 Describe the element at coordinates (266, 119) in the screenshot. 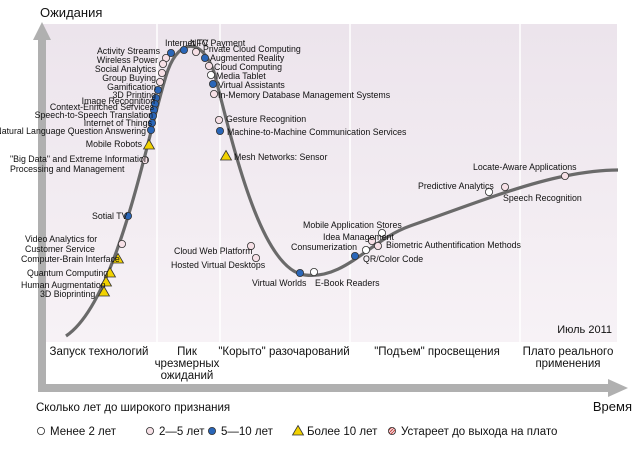

I see `tech-20-label: Gesture Recognition` at that location.